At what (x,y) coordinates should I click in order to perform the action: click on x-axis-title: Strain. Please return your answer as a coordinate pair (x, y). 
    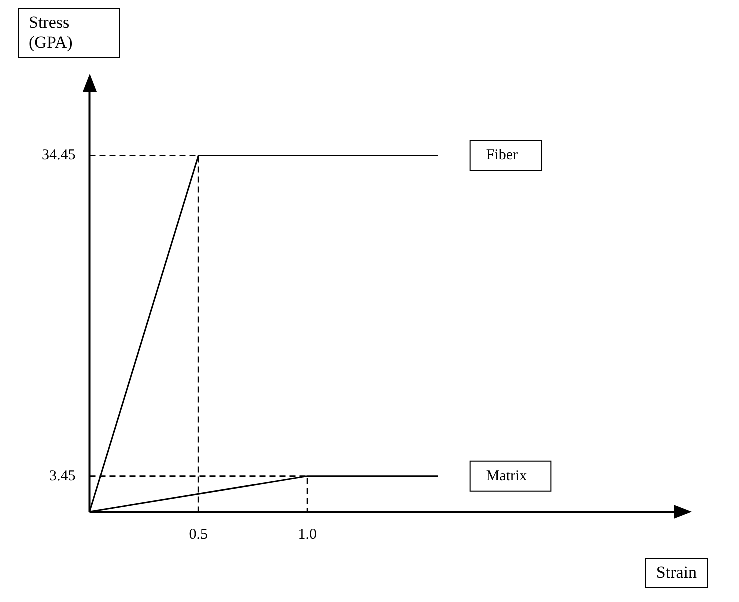
    Looking at the image, I should click on (676, 573).